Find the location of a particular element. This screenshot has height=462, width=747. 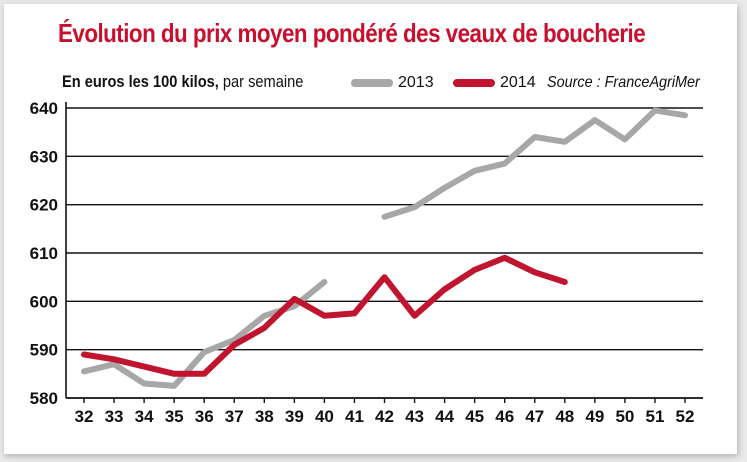

y-tick-label-580: 580 is located at coordinates (44, 398).